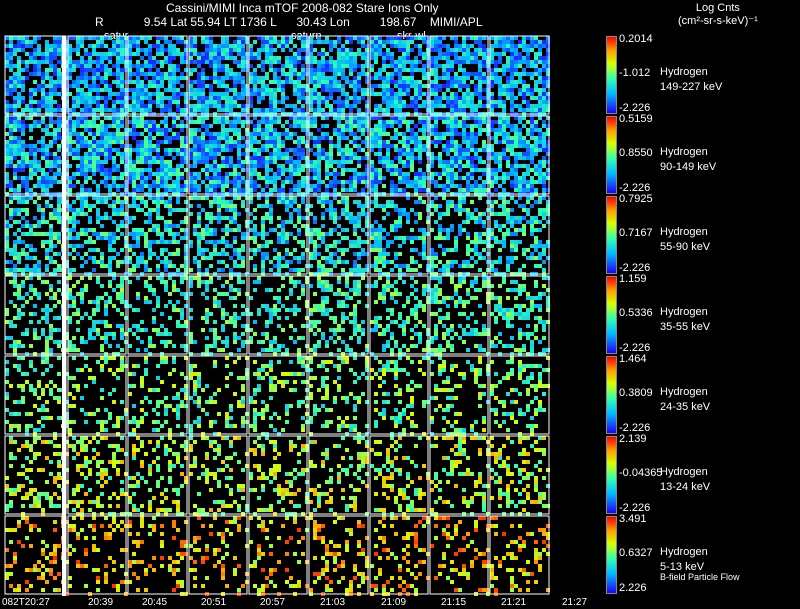 The width and height of the screenshot is (800, 609). I want to click on time-tick-label: 082T20:27, so click(26, 602).